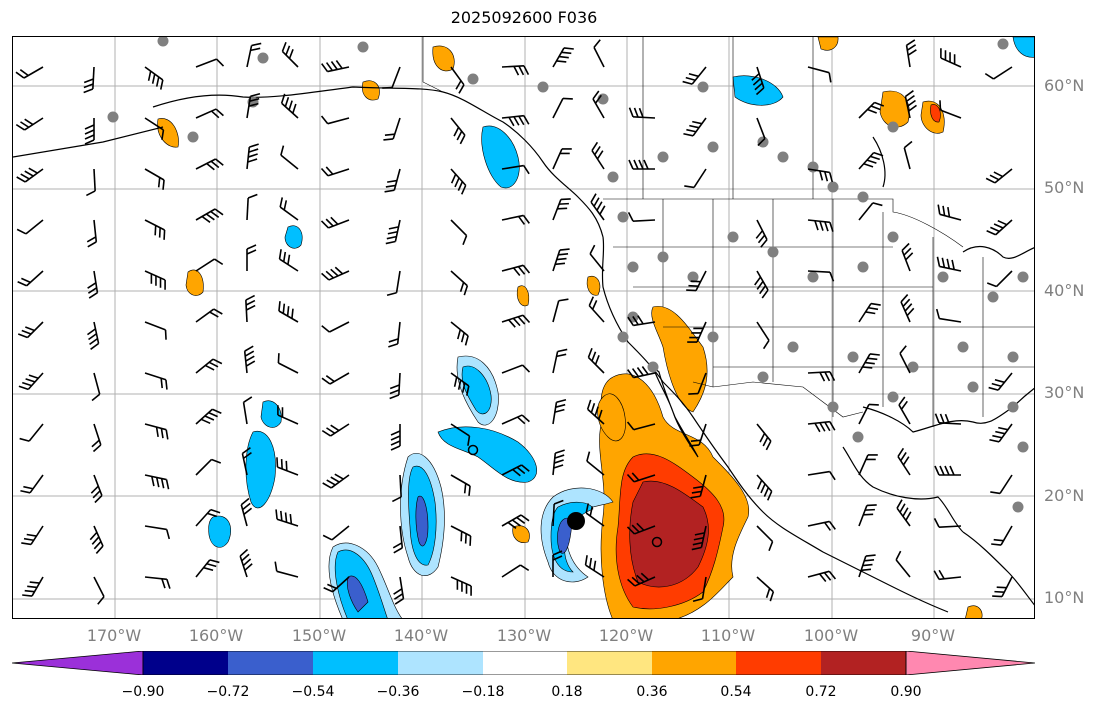 Image resolution: width=1105 pixels, height=712 pixels. I want to click on colorbar-tick-5: −0.18, so click(483, 692).